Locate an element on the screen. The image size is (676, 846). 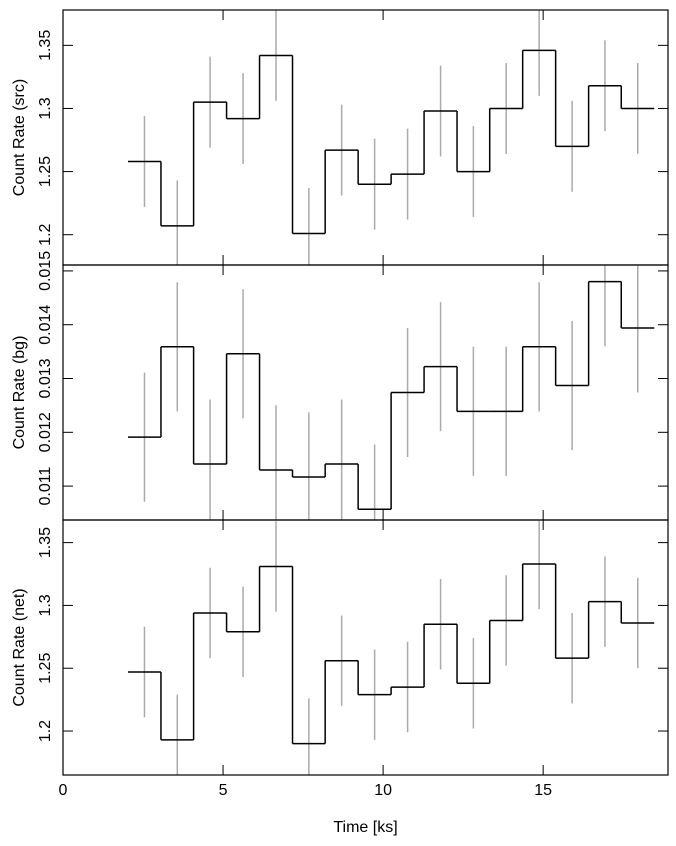
y-axis-label: Count Rate (net) is located at coordinates (19, 647).